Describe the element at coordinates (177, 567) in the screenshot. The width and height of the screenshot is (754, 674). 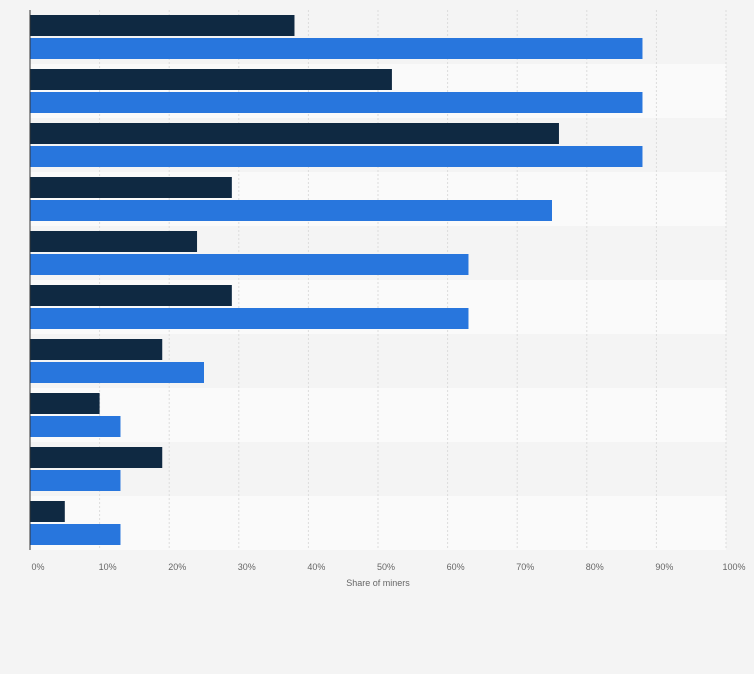
I see `x-tick-label: 20%` at that location.